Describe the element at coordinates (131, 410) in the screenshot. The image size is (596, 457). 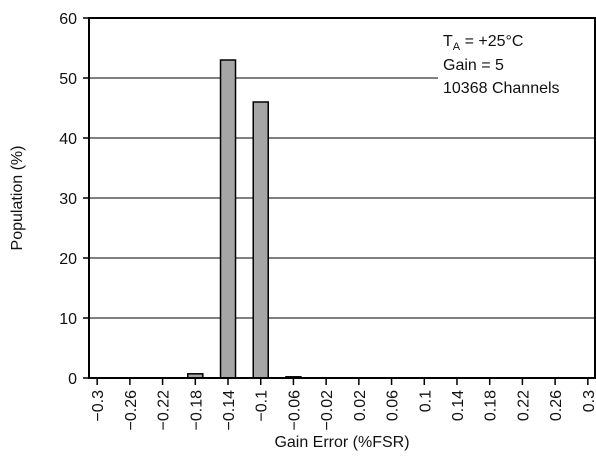
I see `x-tick-label: −0.26` at that location.